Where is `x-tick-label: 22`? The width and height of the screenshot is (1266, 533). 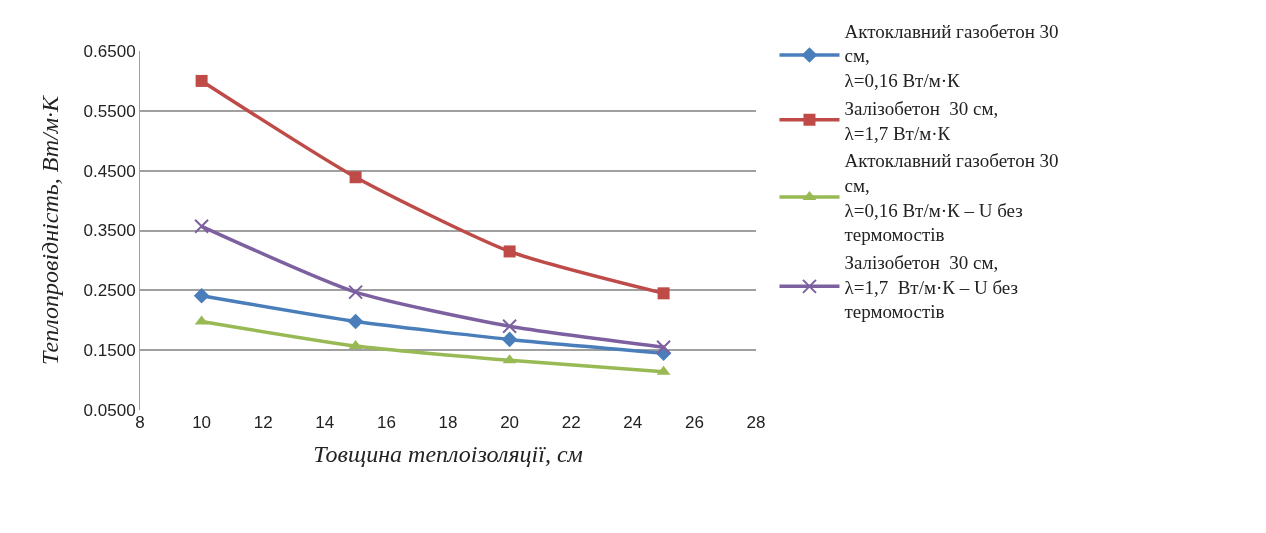 x-tick-label: 22 is located at coordinates (571, 422).